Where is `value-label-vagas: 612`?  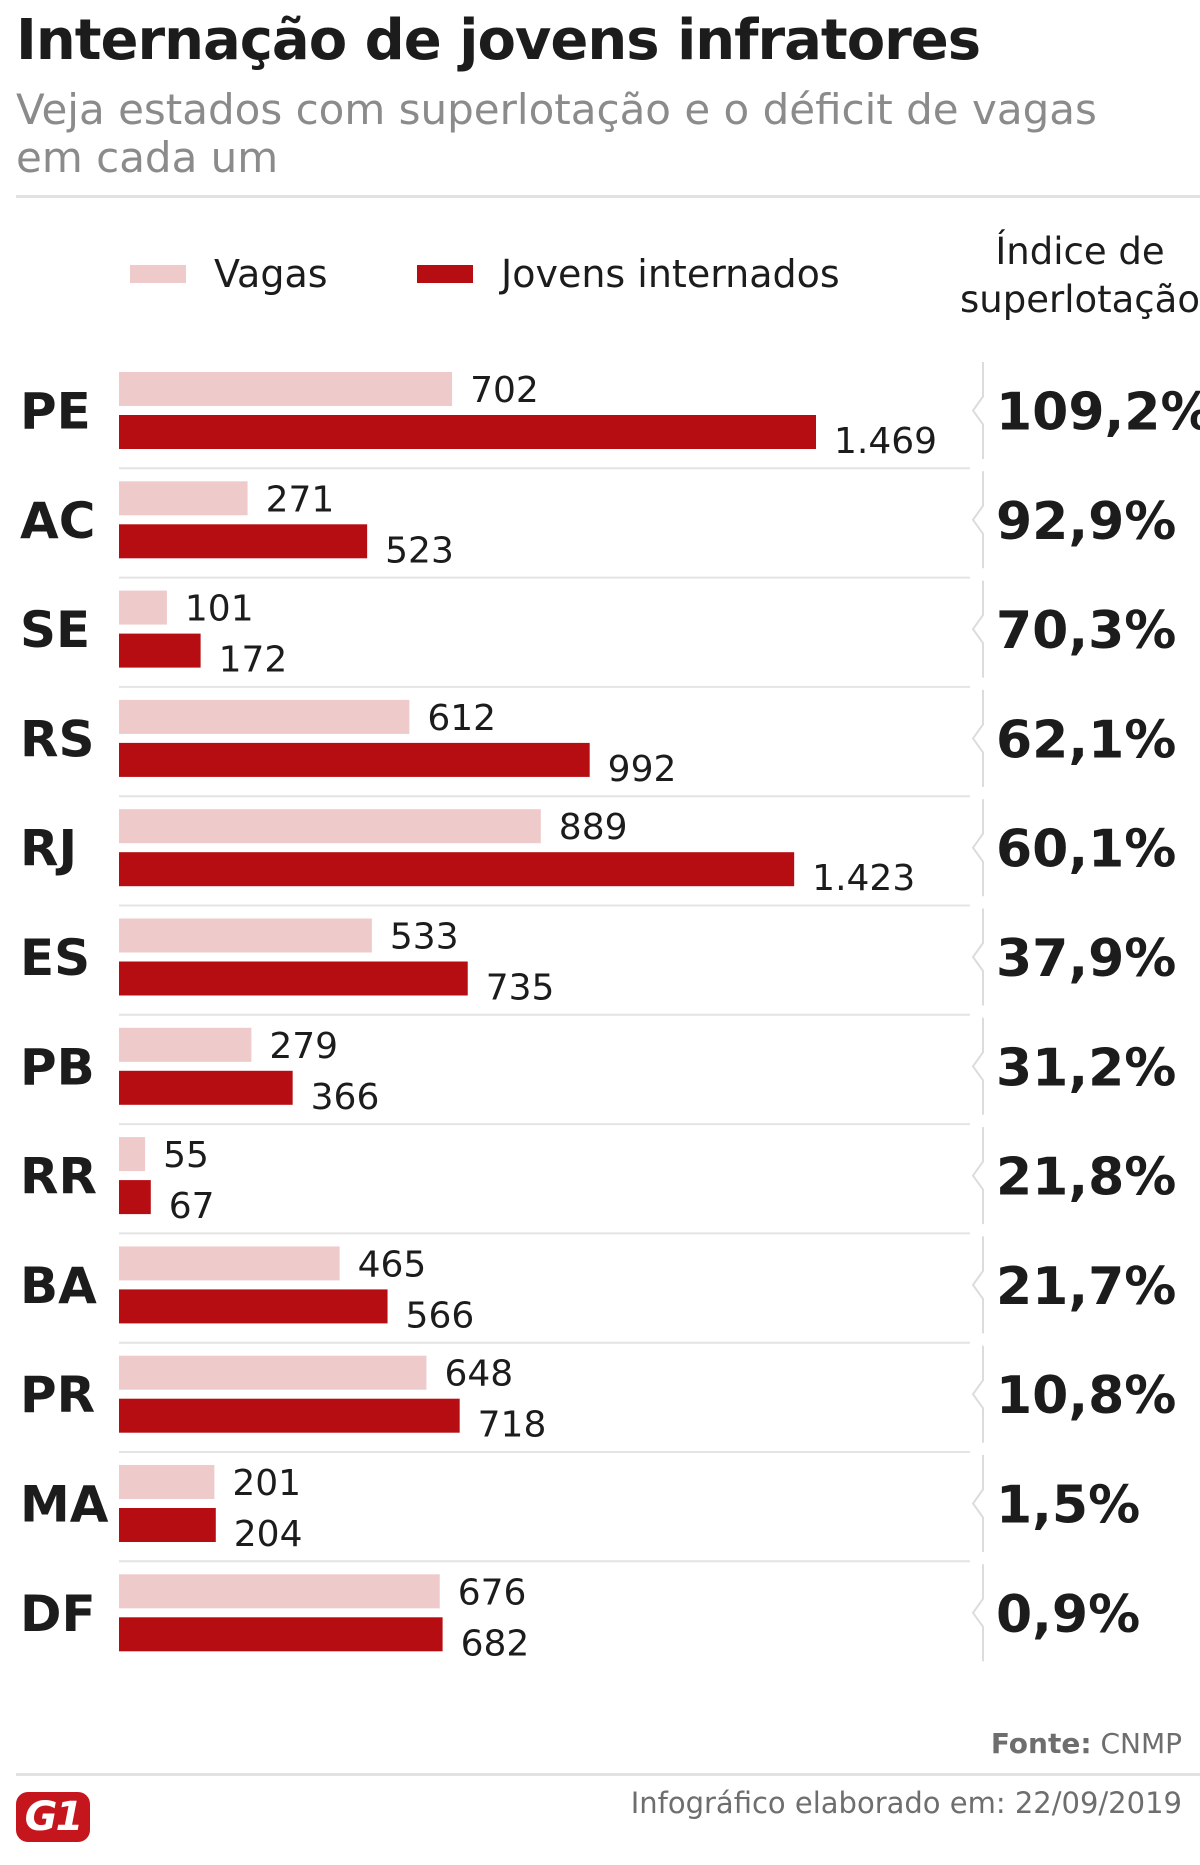
value-label-vagas: 612 is located at coordinates (461, 718).